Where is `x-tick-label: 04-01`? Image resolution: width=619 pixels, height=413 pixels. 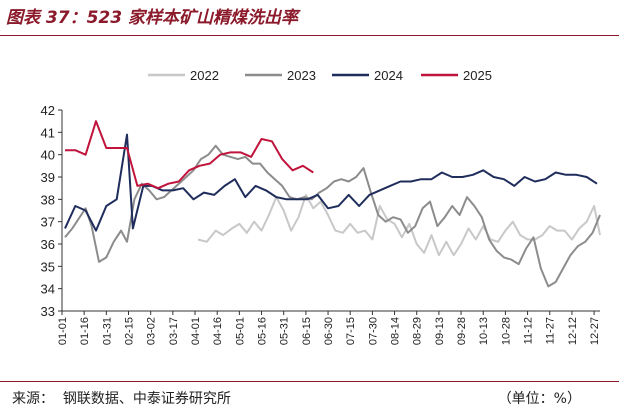 x-tick-label: 04-01 is located at coordinates (196, 331).